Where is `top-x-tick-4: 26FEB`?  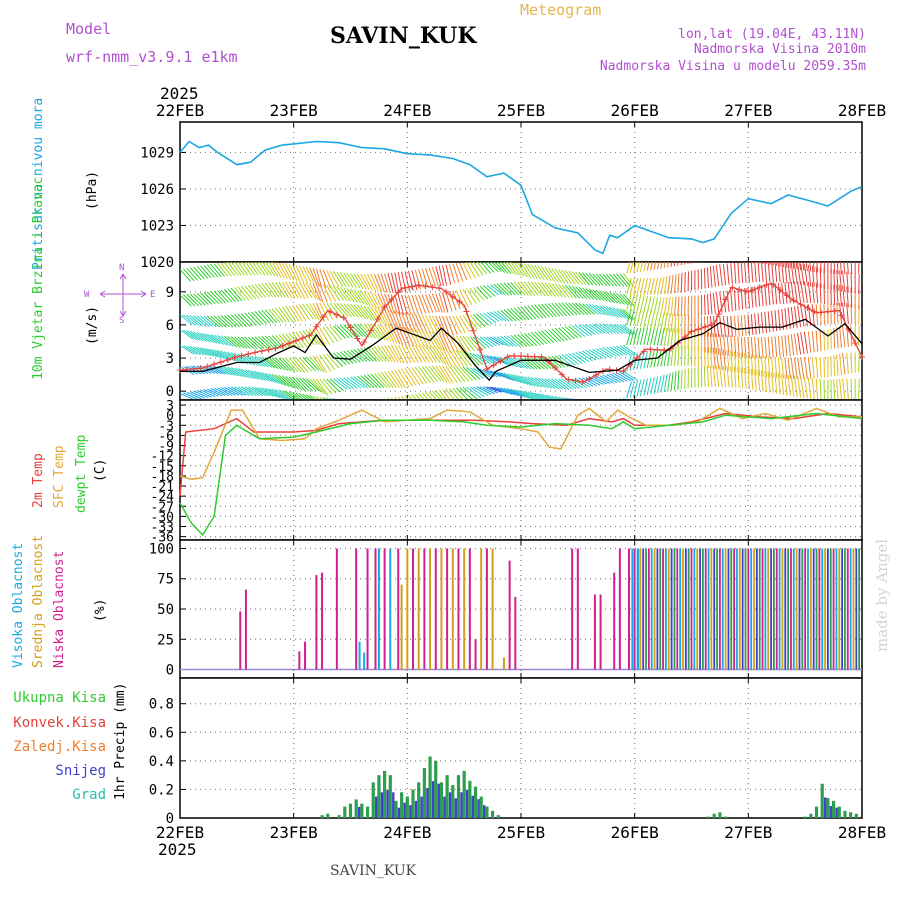 top-x-tick-4: 26FEB is located at coordinates (635, 110).